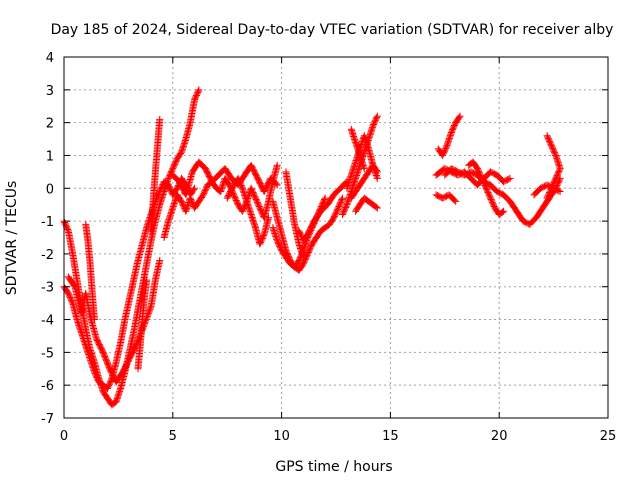 The height and width of the screenshot is (480, 640). I want to click on y-tick-label: 3, so click(50, 91).